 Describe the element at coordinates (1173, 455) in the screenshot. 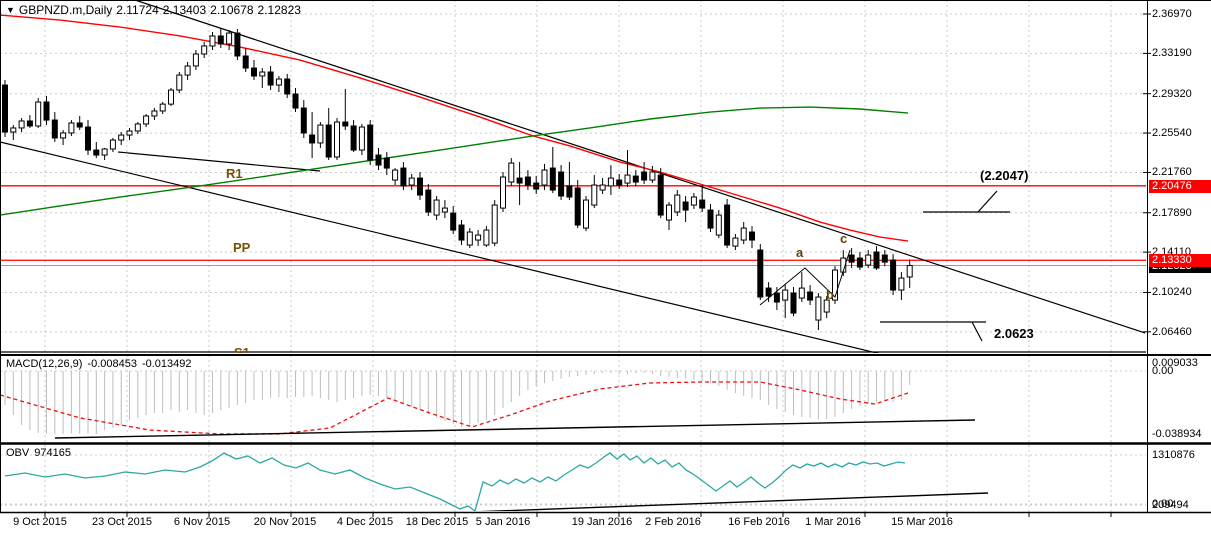

I see `obv-axis-label: 1310876` at that location.